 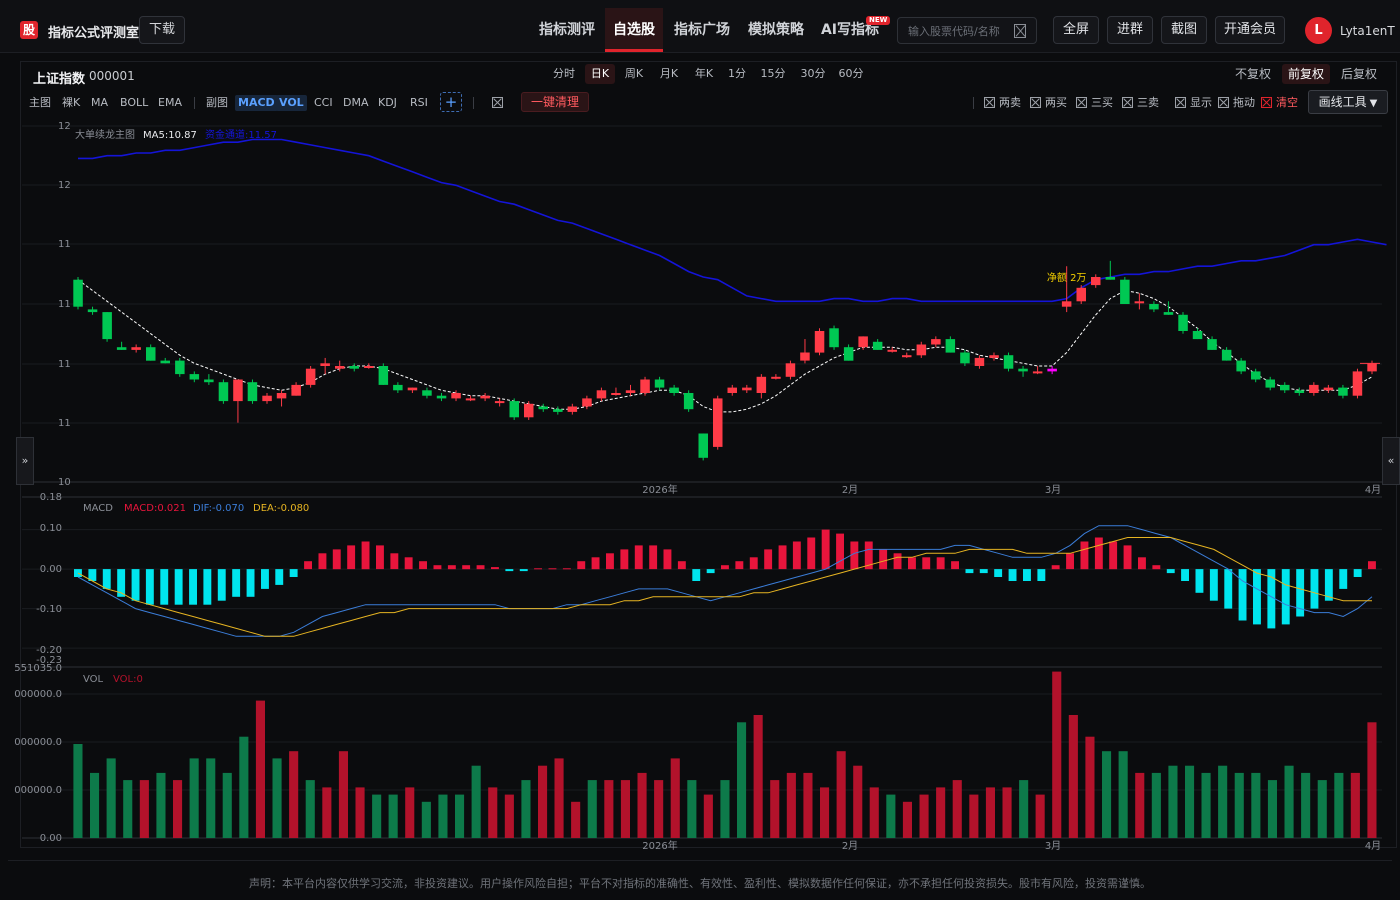 What do you see at coordinates (162, 30) in the screenshot?
I see `download-button: 下载` at bounding box center [162, 30].